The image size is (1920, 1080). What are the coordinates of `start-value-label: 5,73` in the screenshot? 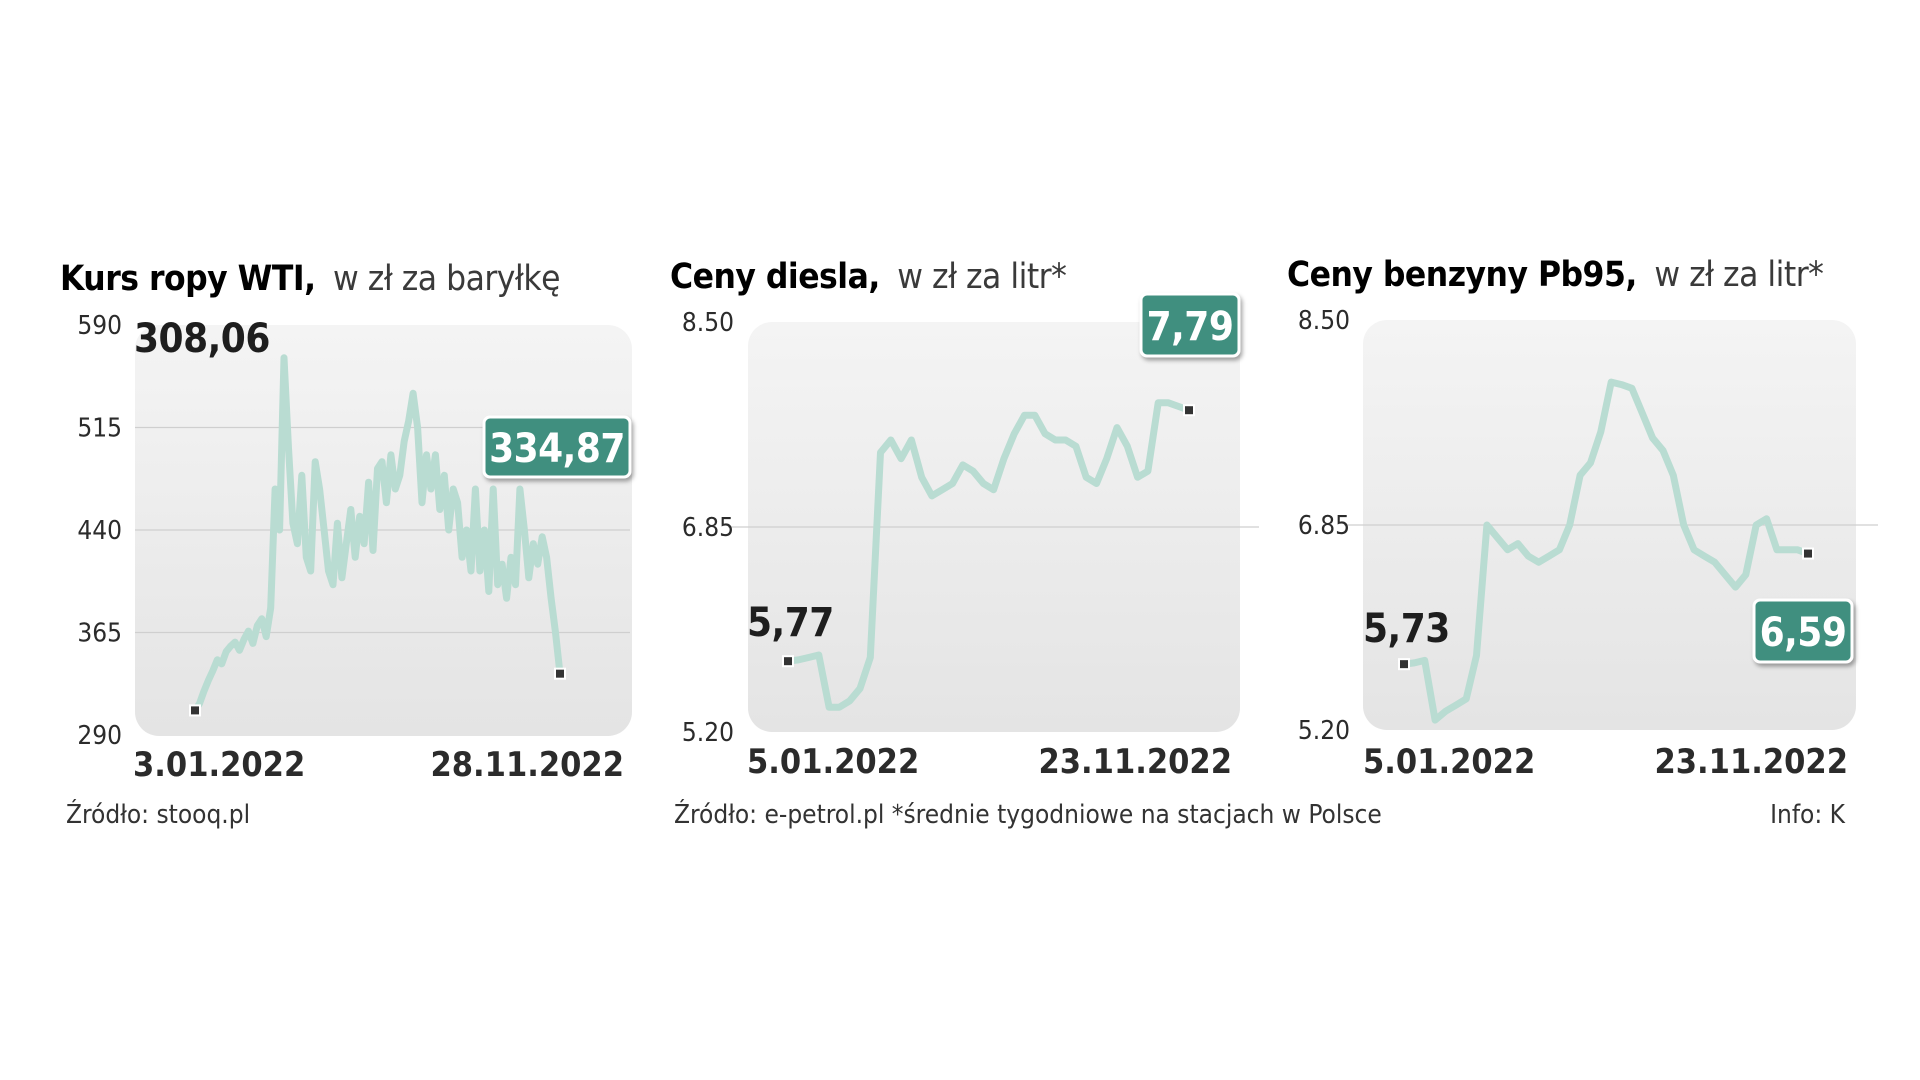 It's located at (1406, 629).